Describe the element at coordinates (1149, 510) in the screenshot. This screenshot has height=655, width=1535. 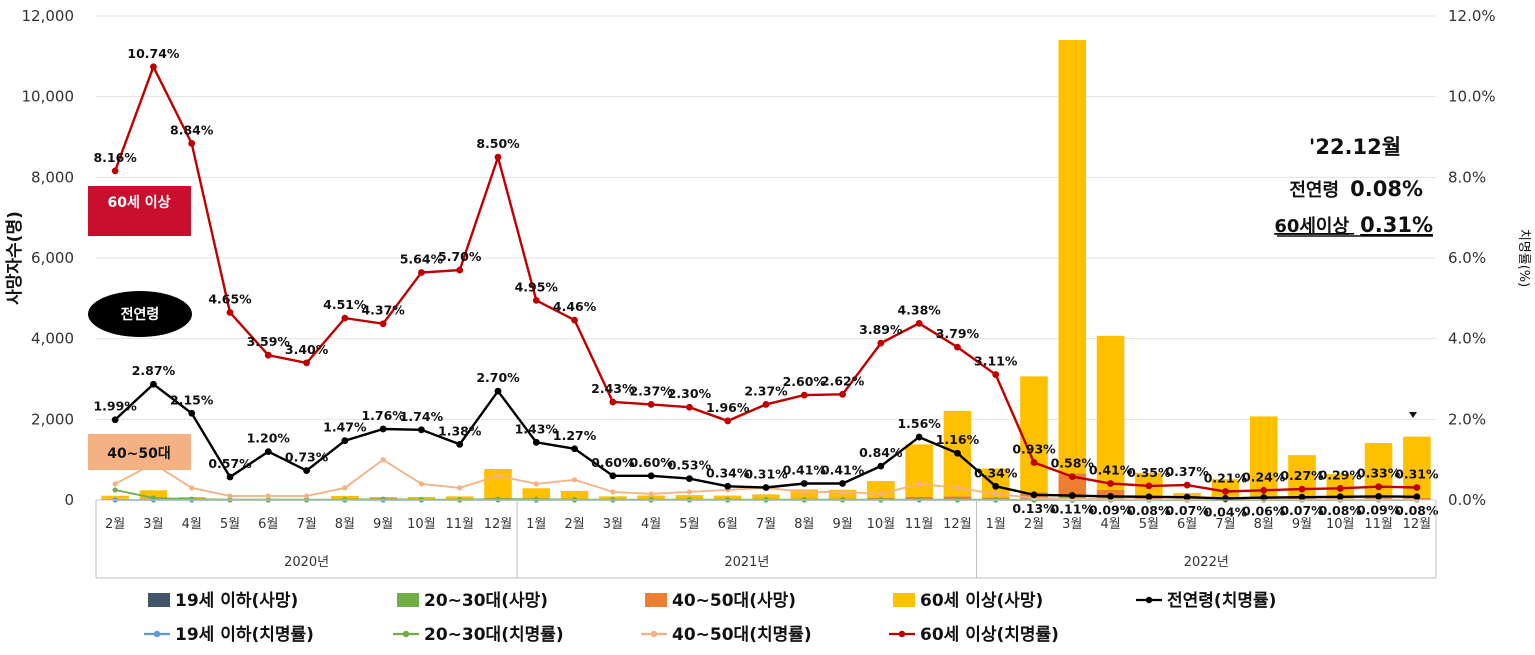
I see `data-label: 0.08%` at that location.